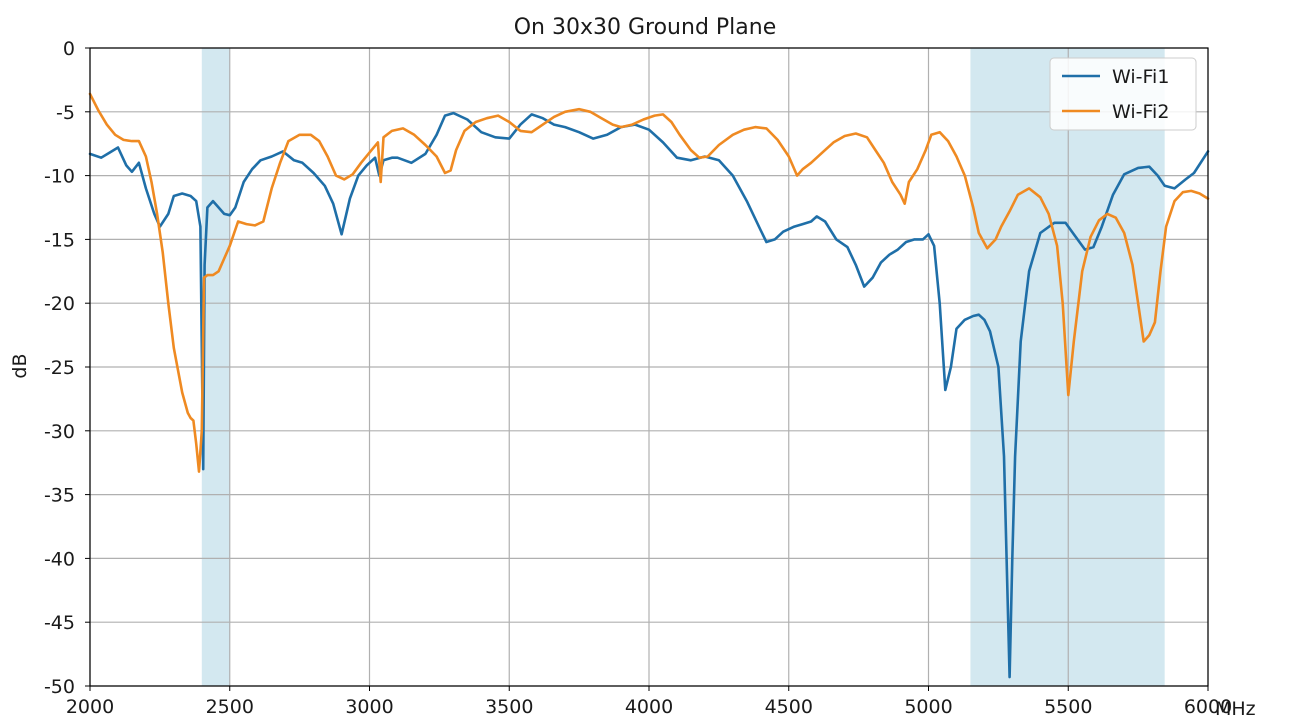 This screenshot has height=722, width=1304. What do you see at coordinates (59, 559) in the screenshot?
I see `y-tick-label: -40` at bounding box center [59, 559].